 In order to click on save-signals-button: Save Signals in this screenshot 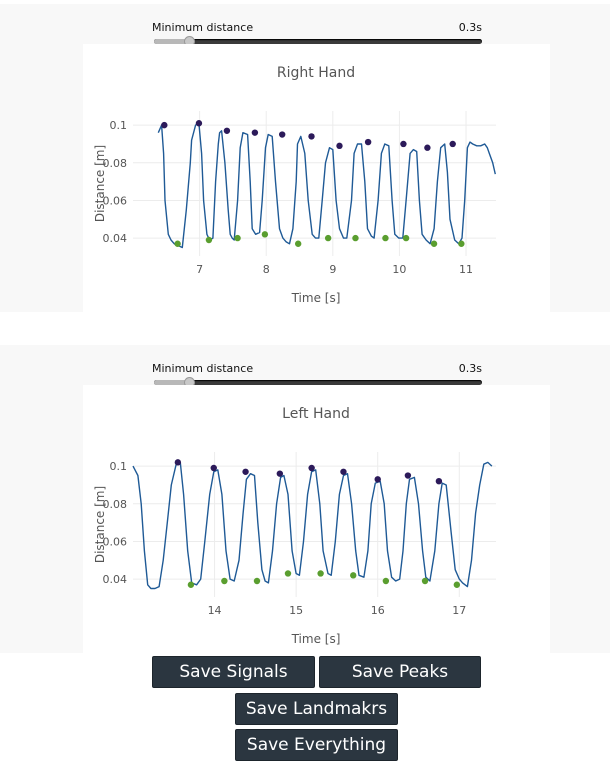, I will do `click(233, 672)`.